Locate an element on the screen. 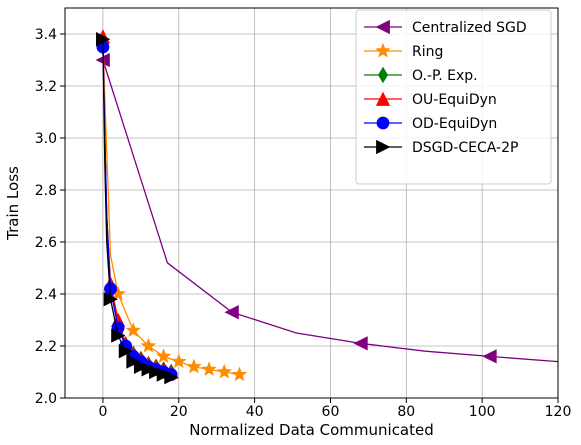  series-line is located at coordinates (137, 204).